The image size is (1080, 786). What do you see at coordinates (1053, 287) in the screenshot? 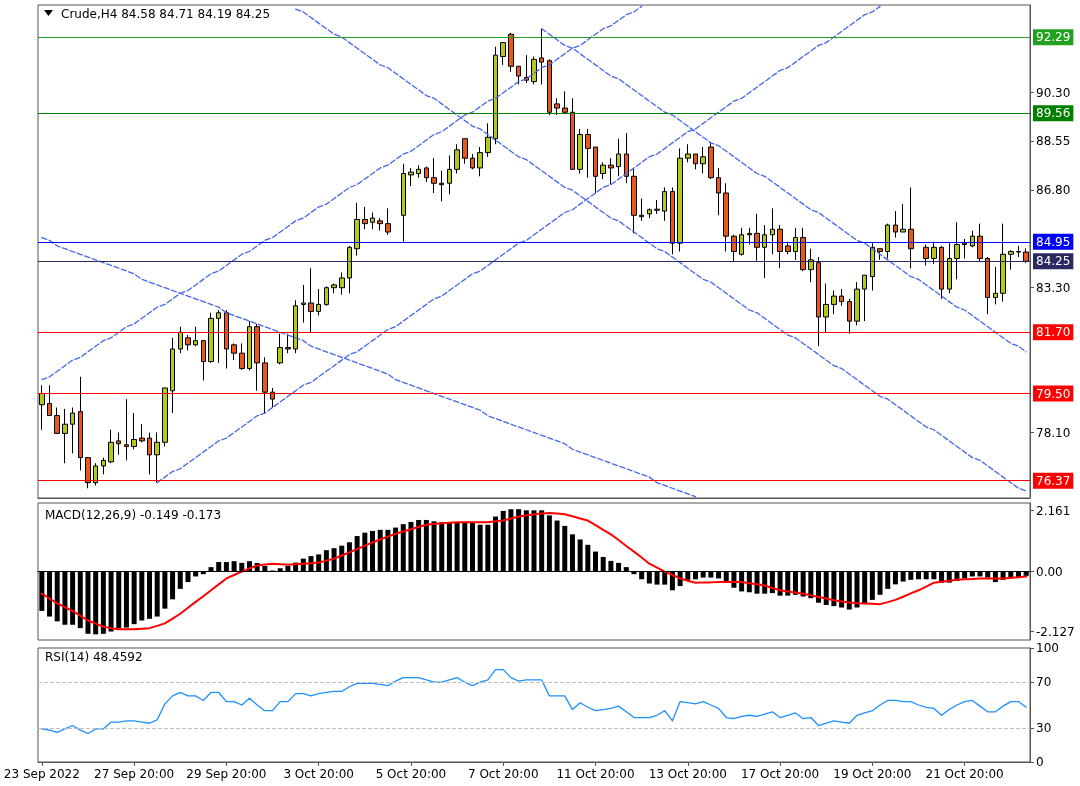
I see `y-tick-label: 83.30` at bounding box center [1053, 287].